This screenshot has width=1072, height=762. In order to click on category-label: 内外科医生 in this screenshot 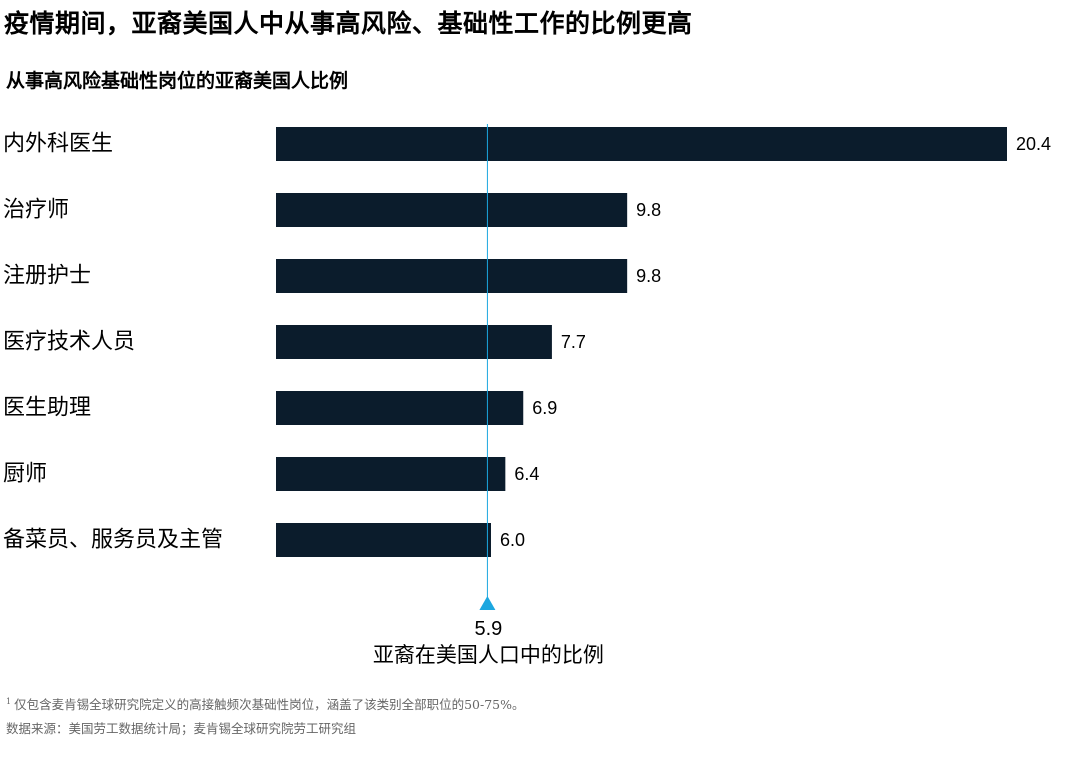, I will do `click(58, 144)`.